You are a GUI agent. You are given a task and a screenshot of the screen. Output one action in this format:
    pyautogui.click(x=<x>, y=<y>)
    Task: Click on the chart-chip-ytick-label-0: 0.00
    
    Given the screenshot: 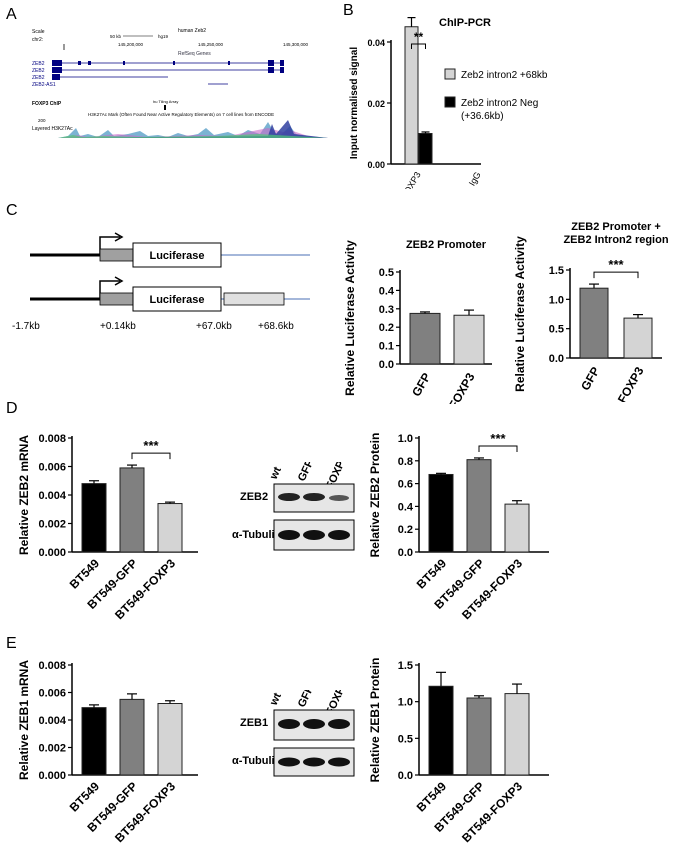 What is the action you would take?
    pyautogui.click(x=376, y=165)
    